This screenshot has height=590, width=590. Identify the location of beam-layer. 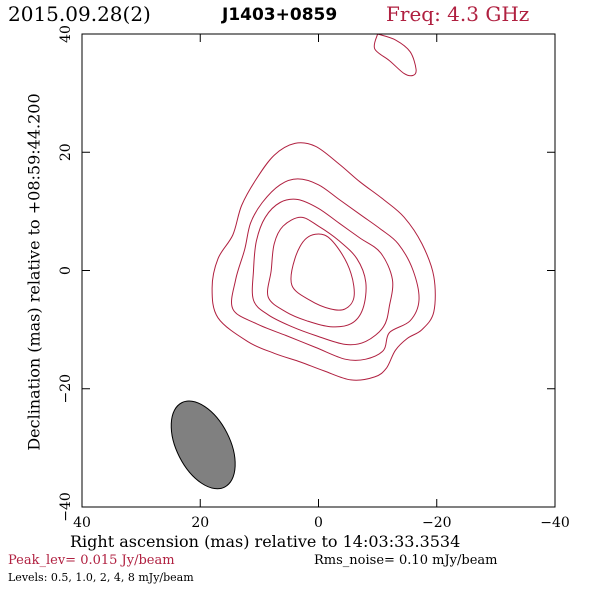
(203, 445).